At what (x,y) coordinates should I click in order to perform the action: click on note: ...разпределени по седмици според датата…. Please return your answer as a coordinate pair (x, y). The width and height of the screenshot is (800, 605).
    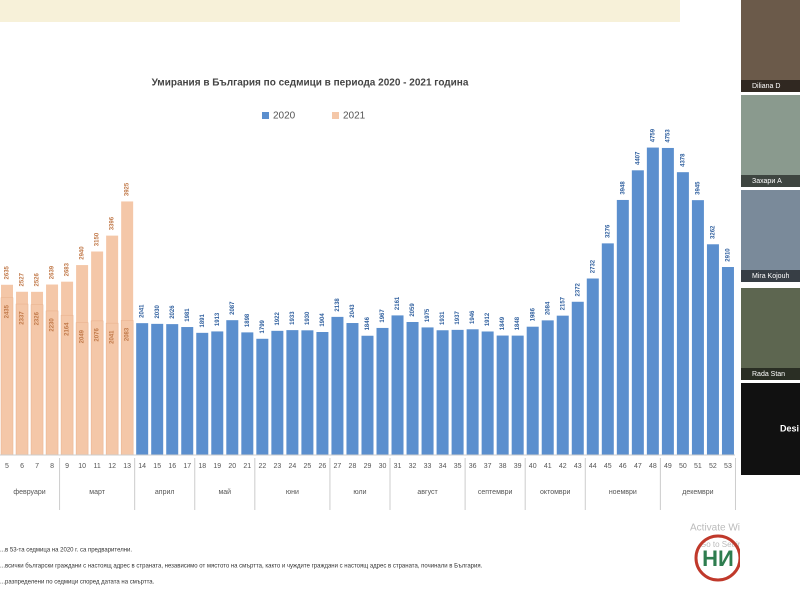
    Looking at the image, I should click on (77, 583).